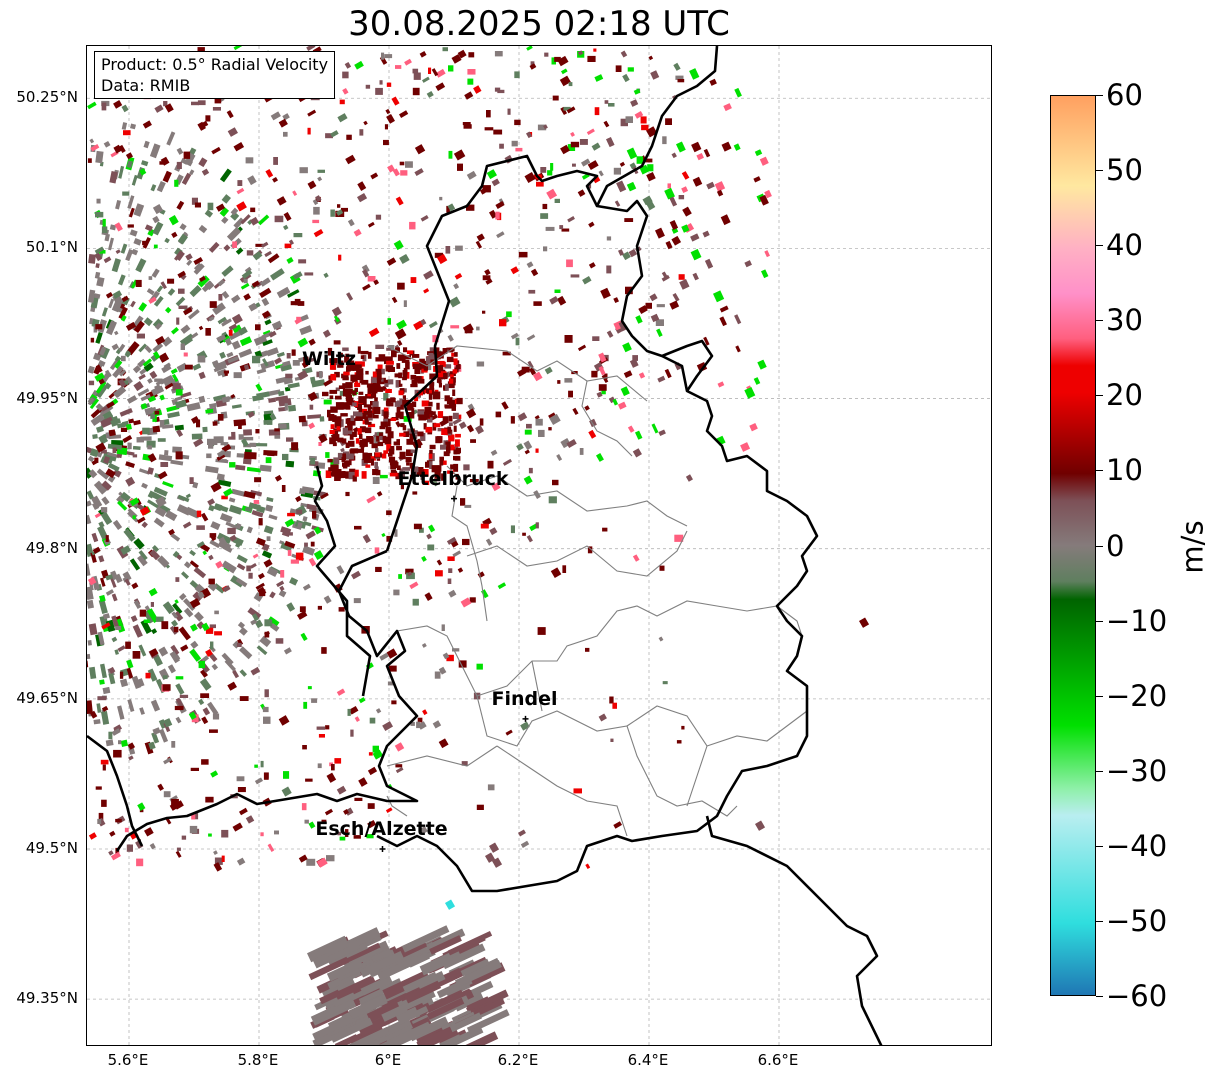  I want to click on y-tick-label: 49.95°N, so click(47, 397).